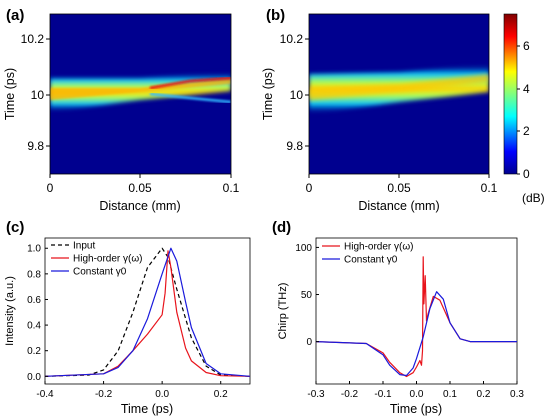  I want to click on ytick-label: 0, so click(309, 342).